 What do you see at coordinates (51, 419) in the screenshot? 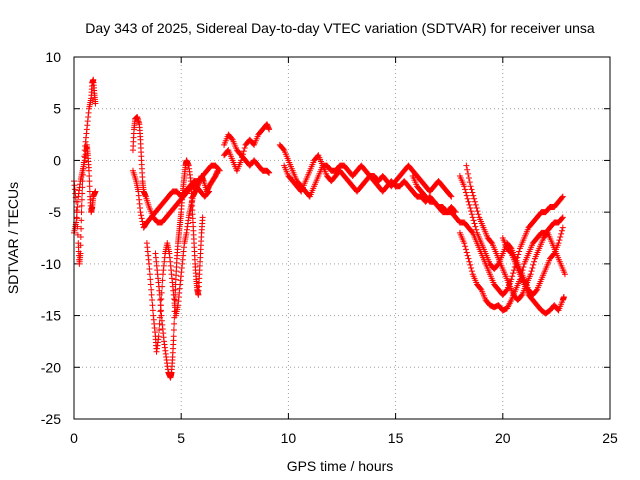
I see `y-tick-label: -25` at bounding box center [51, 419].